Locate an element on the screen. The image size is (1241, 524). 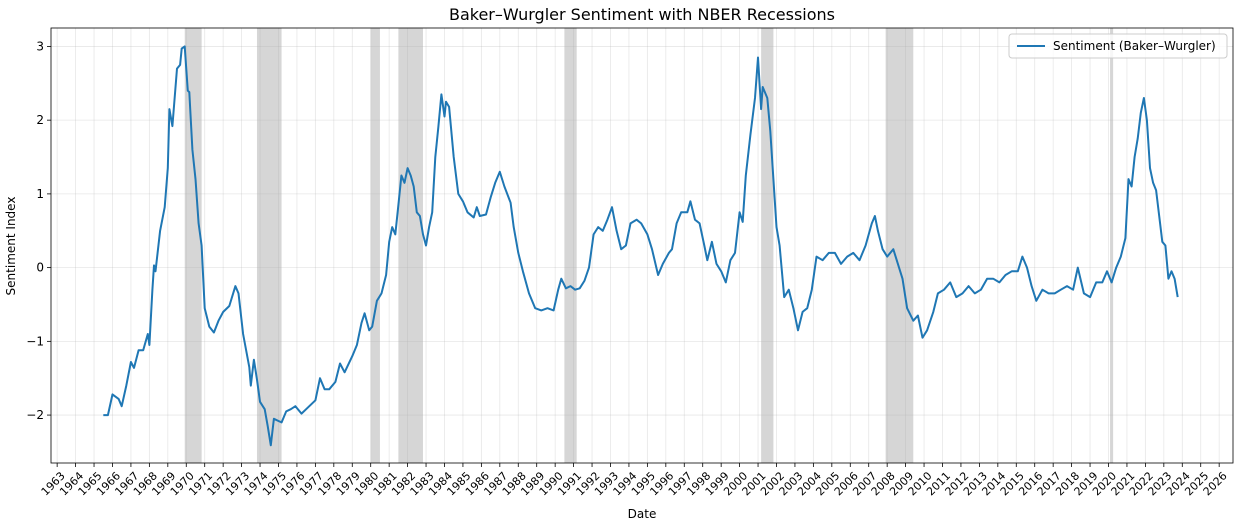
y-tick-label: 0 is located at coordinates (40, 268).